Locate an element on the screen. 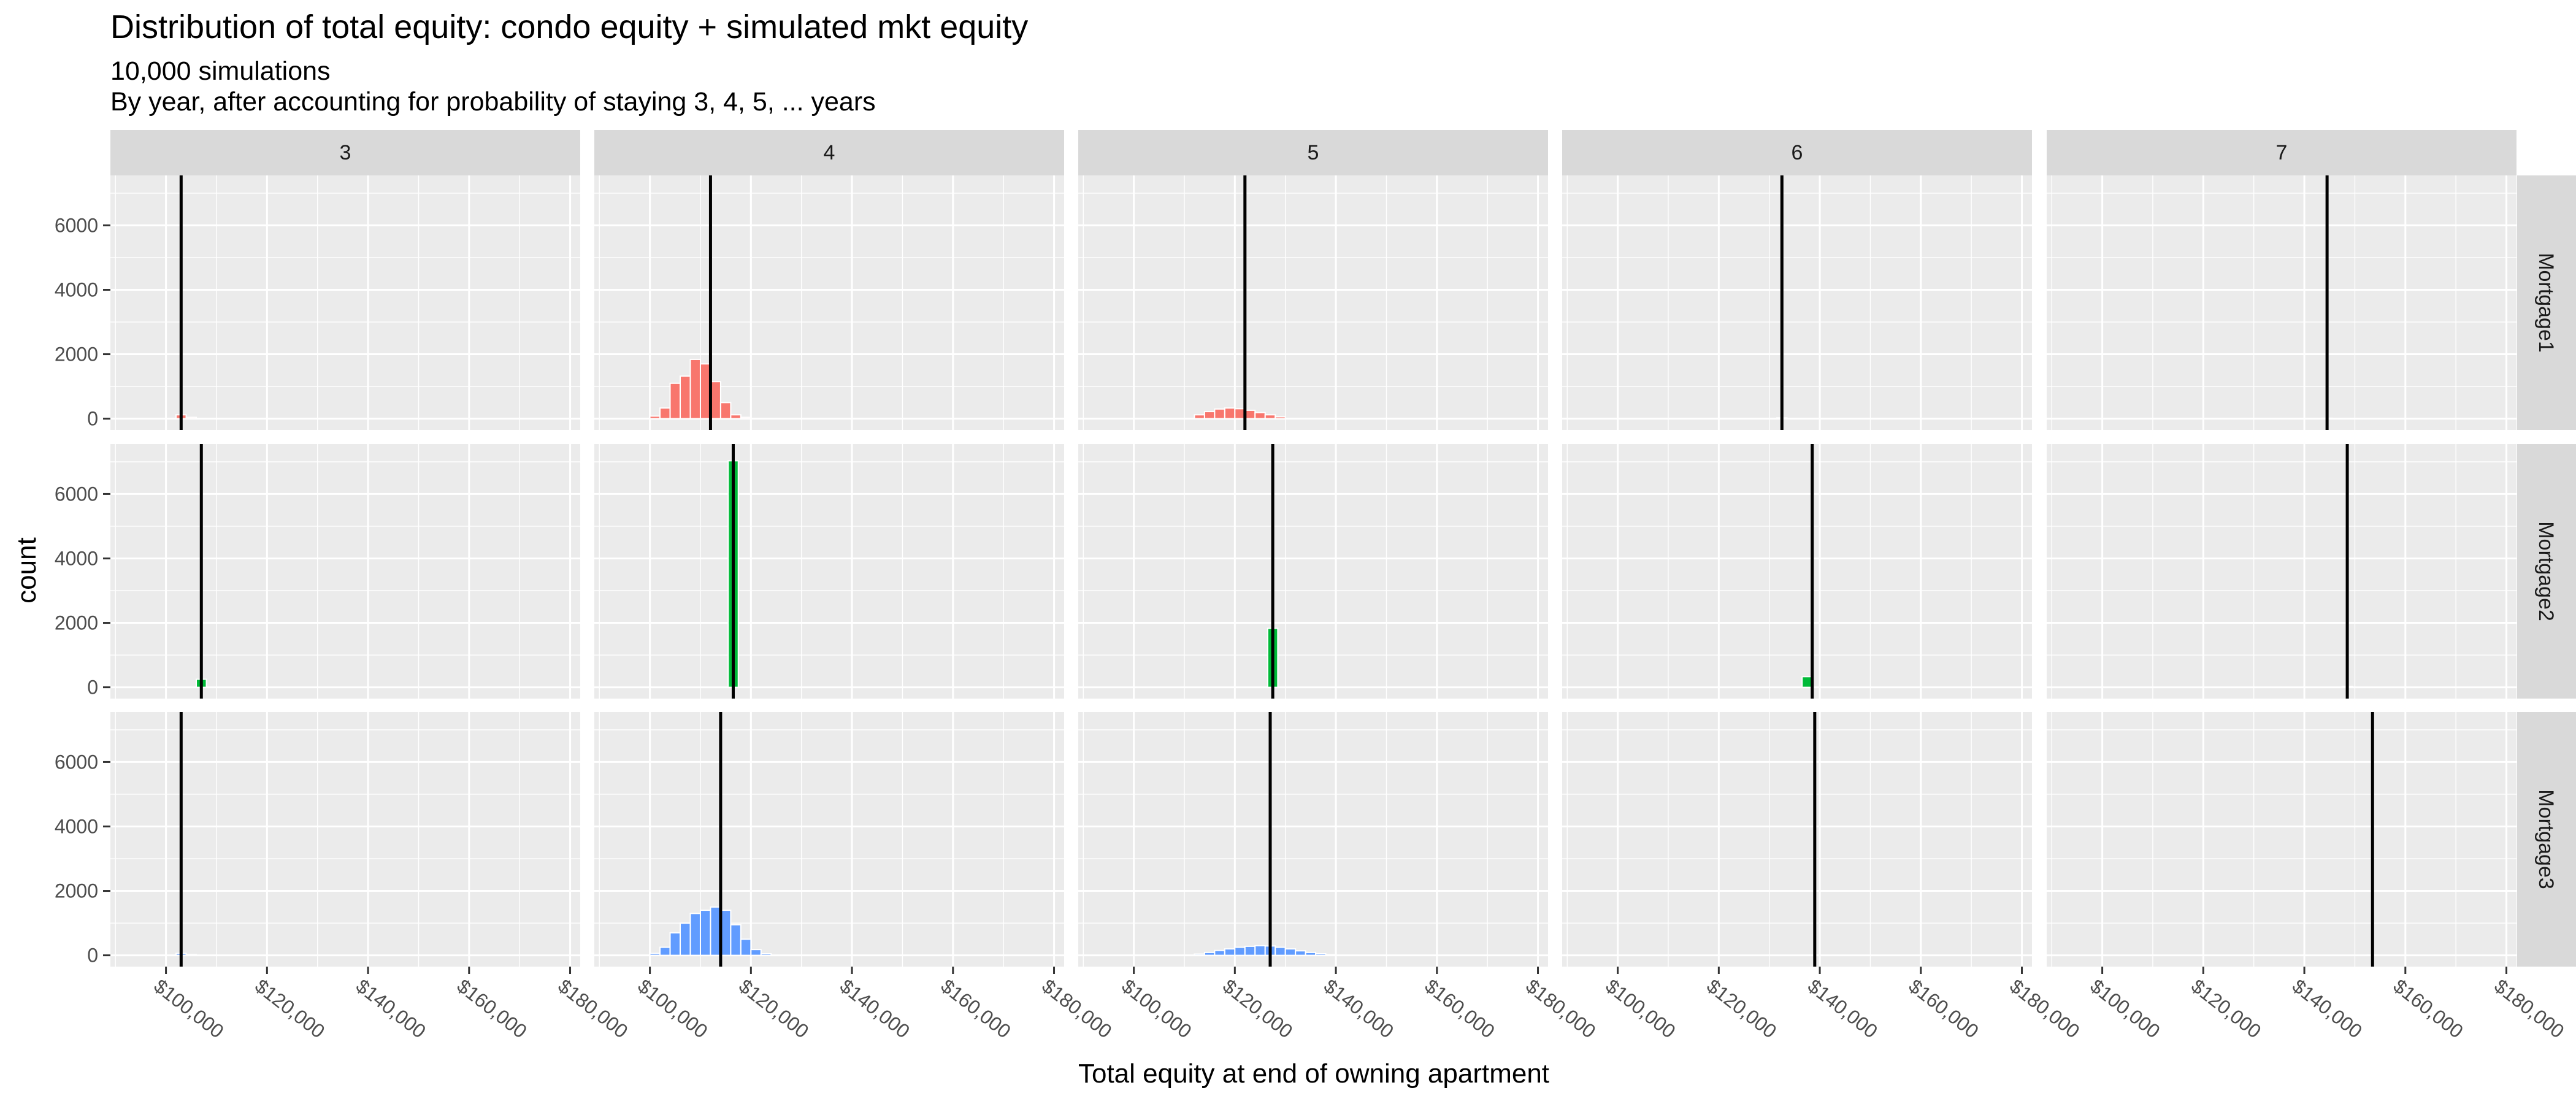 This screenshot has height=1104, width=2576. facet-strip-row-mortgage2 is located at coordinates (2546, 571).